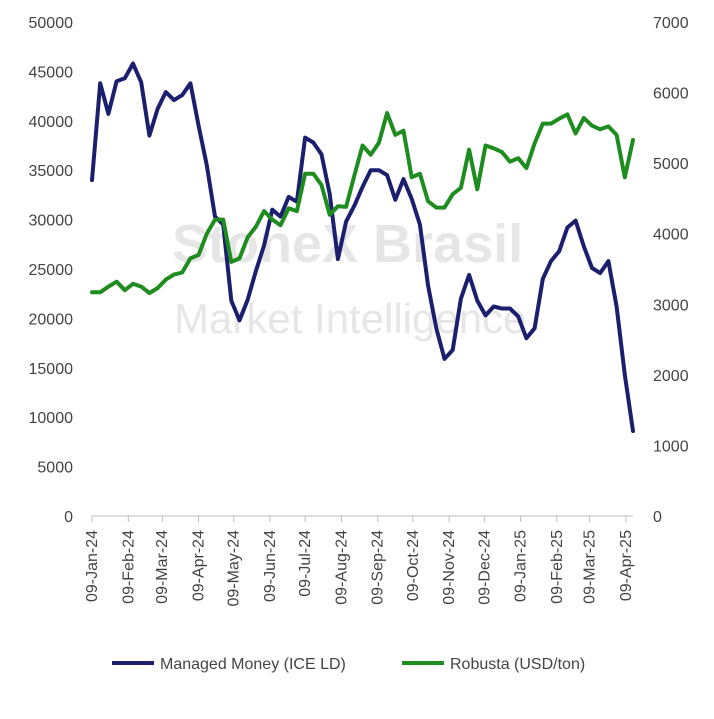 Image resolution: width=714 pixels, height=719 pixels. What do you see at coordinates (671, 446) in the screenshot?
I see `right-axis-tick-label: 1000` at bounding box center [671, 446].